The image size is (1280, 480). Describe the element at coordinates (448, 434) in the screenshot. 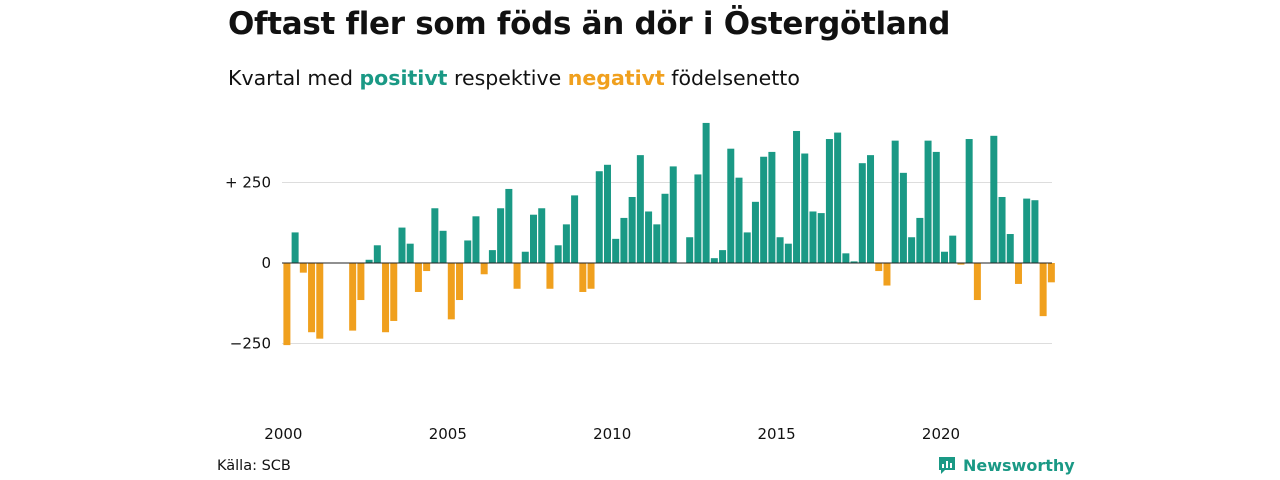

I see `x-tick-label: 2005` at that location.